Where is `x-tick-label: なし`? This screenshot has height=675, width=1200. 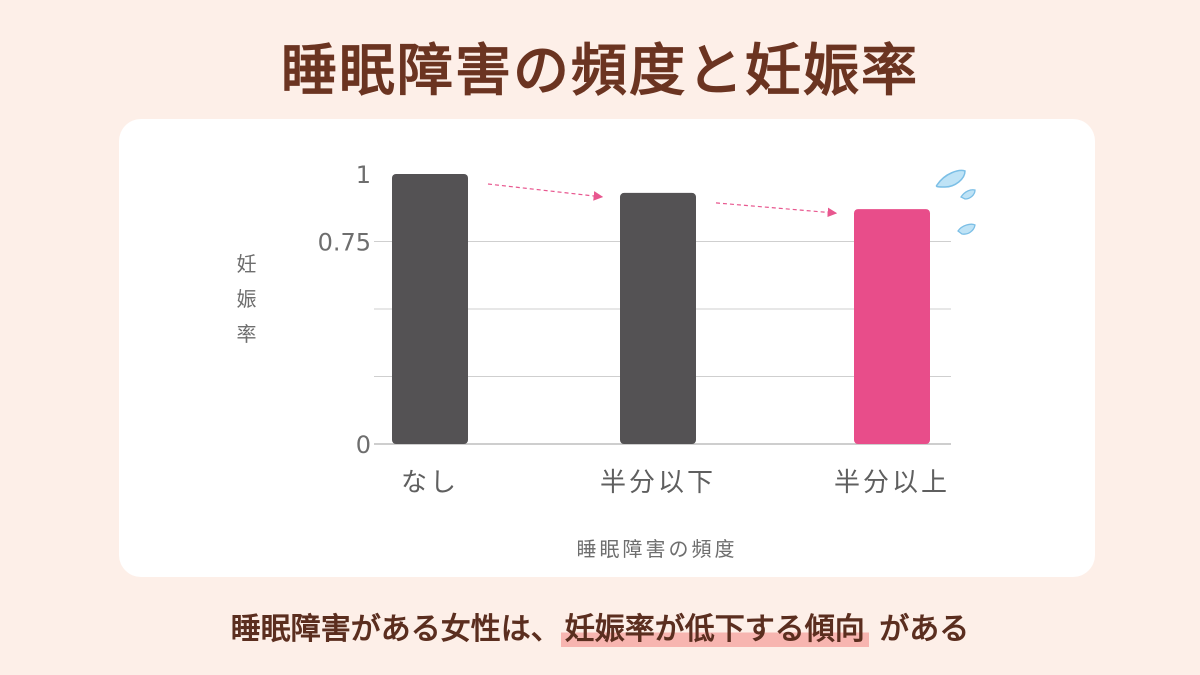 x-tick-label: なし is located at coordinates (430, 483).